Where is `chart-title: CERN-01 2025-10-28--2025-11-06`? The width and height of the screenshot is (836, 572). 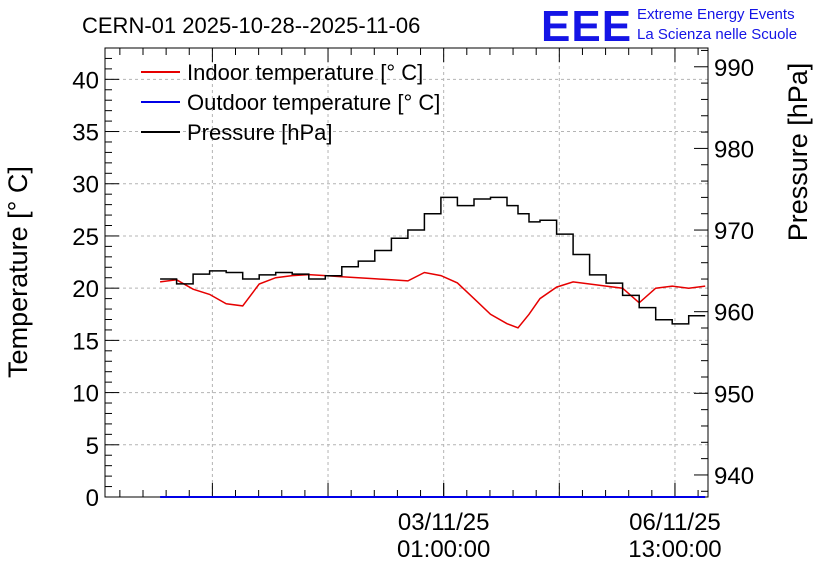
chart-title: CERN-01 2025-10-28--2025-11-06 is located at coordinates (251, 25).